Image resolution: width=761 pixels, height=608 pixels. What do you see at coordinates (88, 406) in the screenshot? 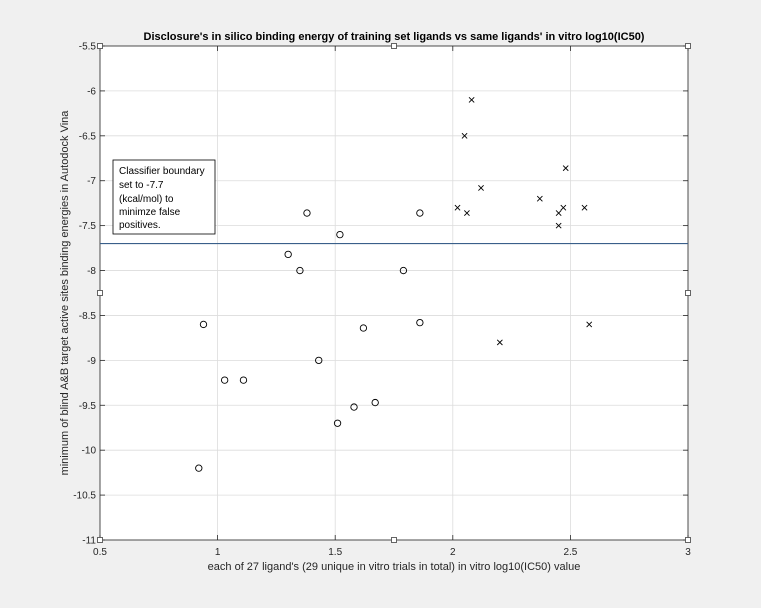
I see `y-tick-label: -9.5` at bounding box center [88, 406].